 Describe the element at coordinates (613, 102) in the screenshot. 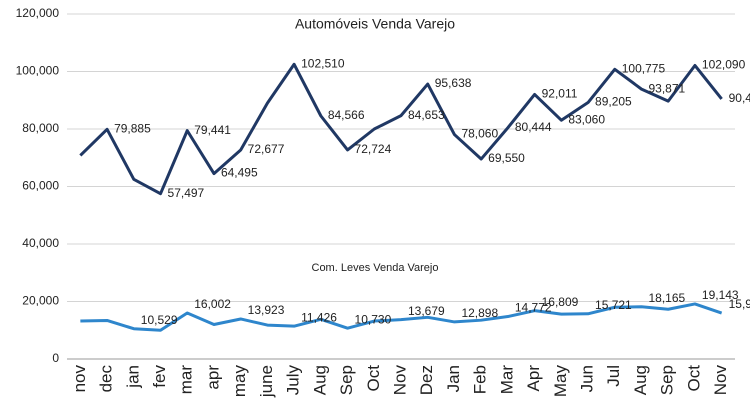

I see `data-label: 89,205` at that location.